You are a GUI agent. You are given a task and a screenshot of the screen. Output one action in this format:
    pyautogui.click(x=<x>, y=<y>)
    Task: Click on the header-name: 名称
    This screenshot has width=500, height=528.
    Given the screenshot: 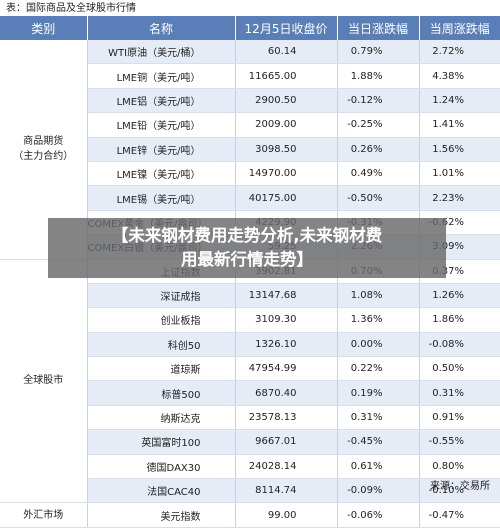 What is the action you would take?
    pyautogui.click(x=161, y=28)
    